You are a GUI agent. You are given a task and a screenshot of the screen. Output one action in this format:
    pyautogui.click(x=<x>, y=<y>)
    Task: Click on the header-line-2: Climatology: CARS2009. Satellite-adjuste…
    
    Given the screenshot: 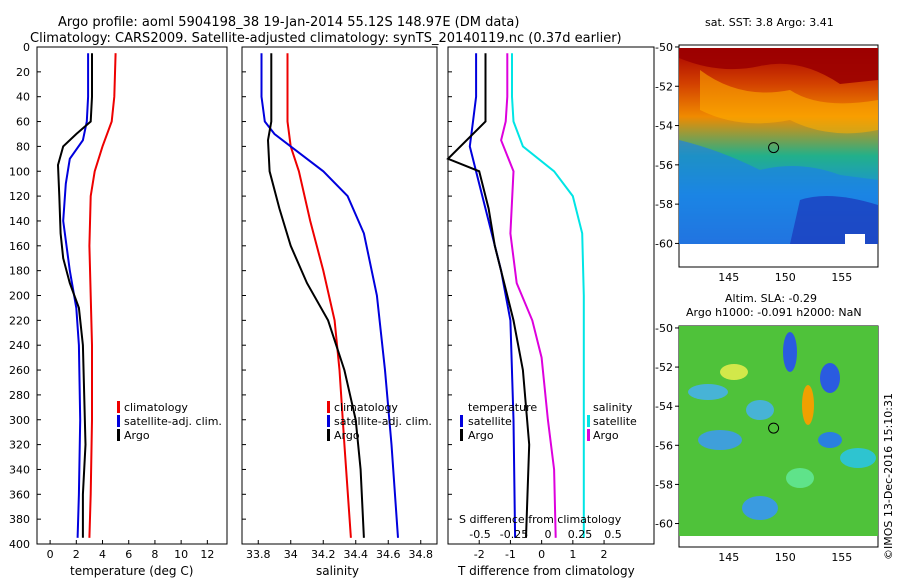 What is the action you would take?
    pyautogui.click(x=326, y=38)
    